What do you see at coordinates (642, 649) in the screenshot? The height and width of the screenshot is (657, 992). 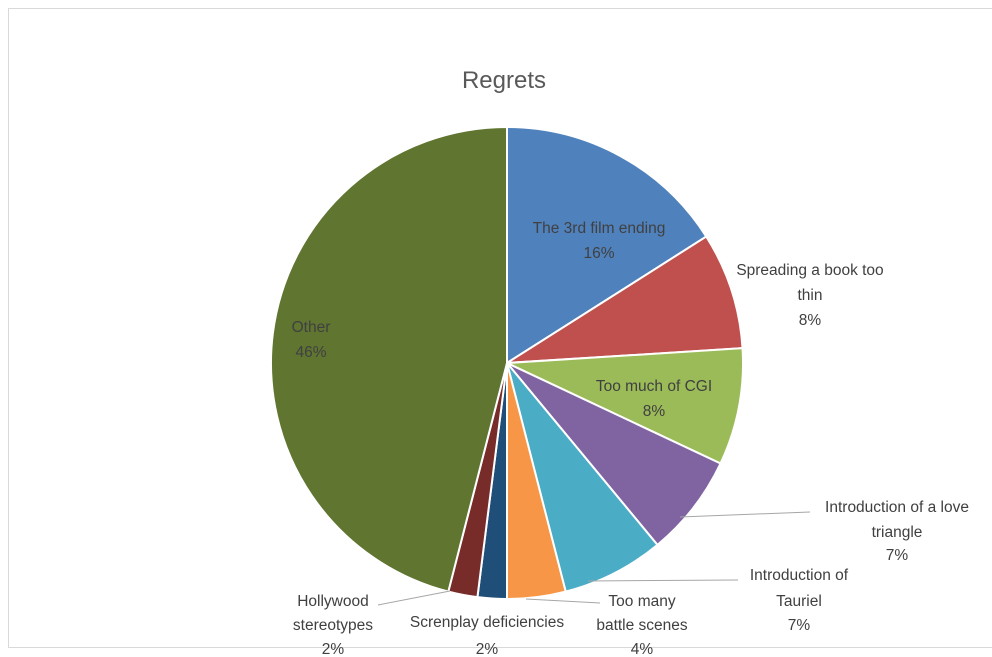 I see `slice-percent-label: 4%` at bounding box center [642, 649].